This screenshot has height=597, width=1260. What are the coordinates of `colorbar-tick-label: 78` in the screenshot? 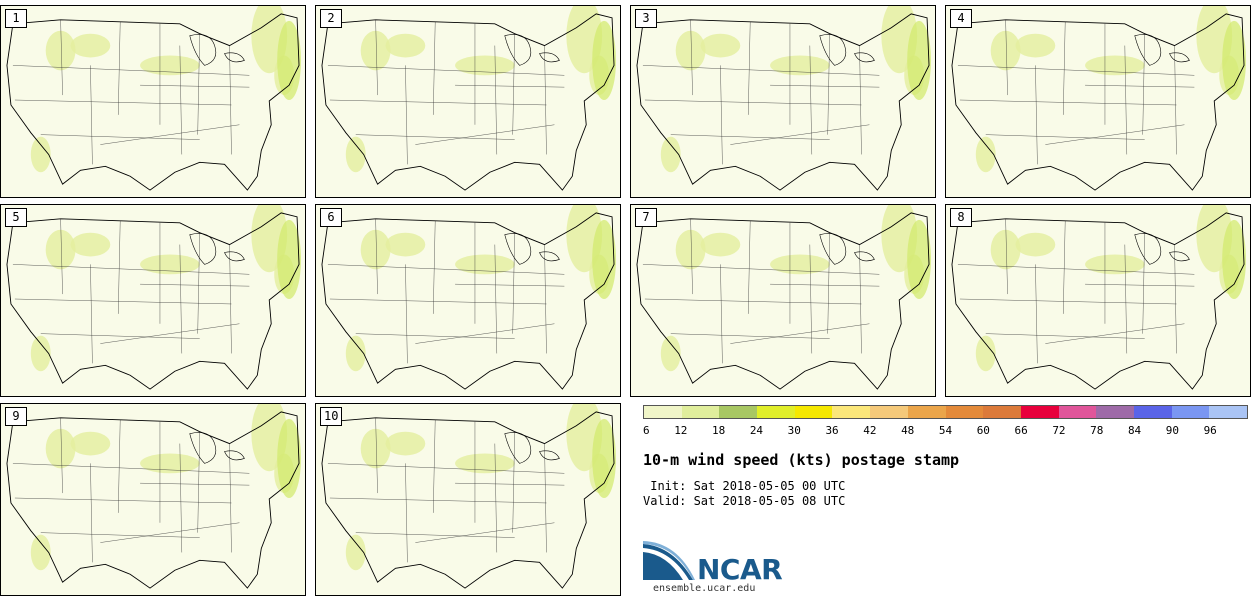 It's located at (1097, 430).